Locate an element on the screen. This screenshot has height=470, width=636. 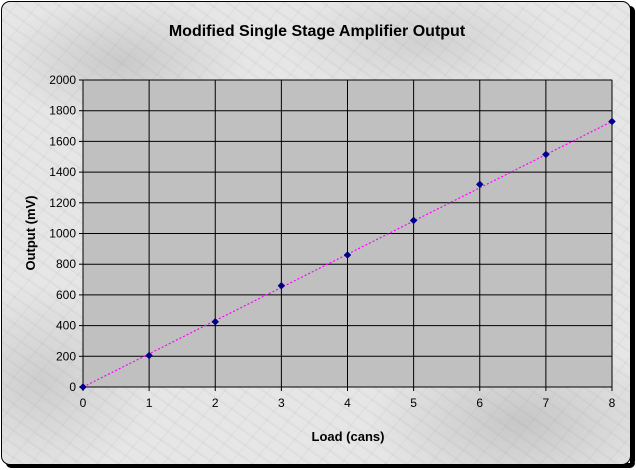
y-tick-label: 1800 is located at coordinates (62, 111).